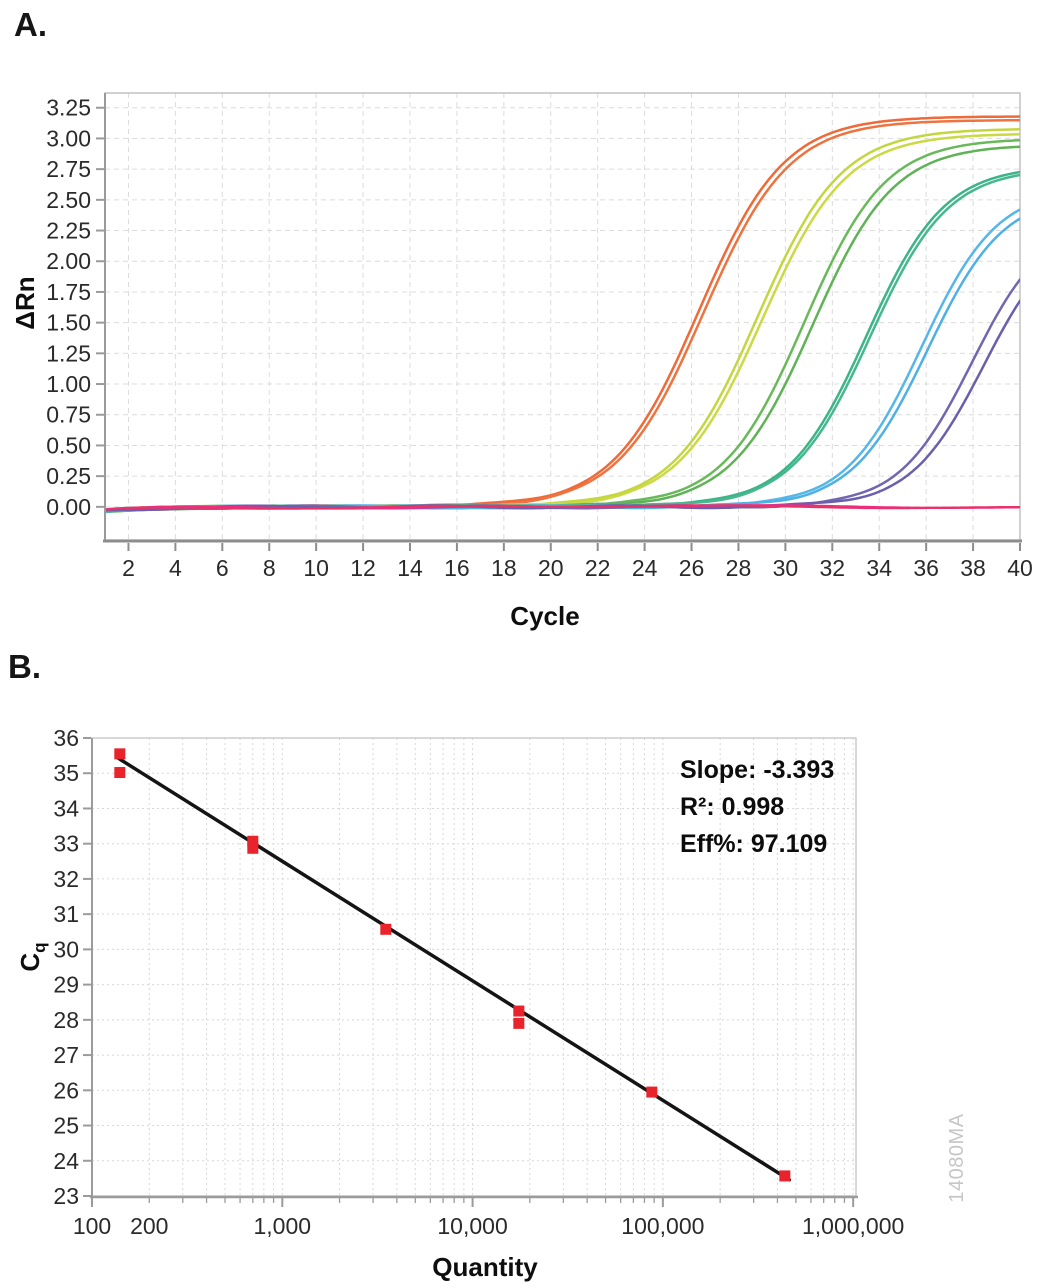 The image size is (1040, 1288). I want to click on fit-statistics: Slope: -3.393 R²: 0.998 Eff%: 97.109, so click(757, 807).